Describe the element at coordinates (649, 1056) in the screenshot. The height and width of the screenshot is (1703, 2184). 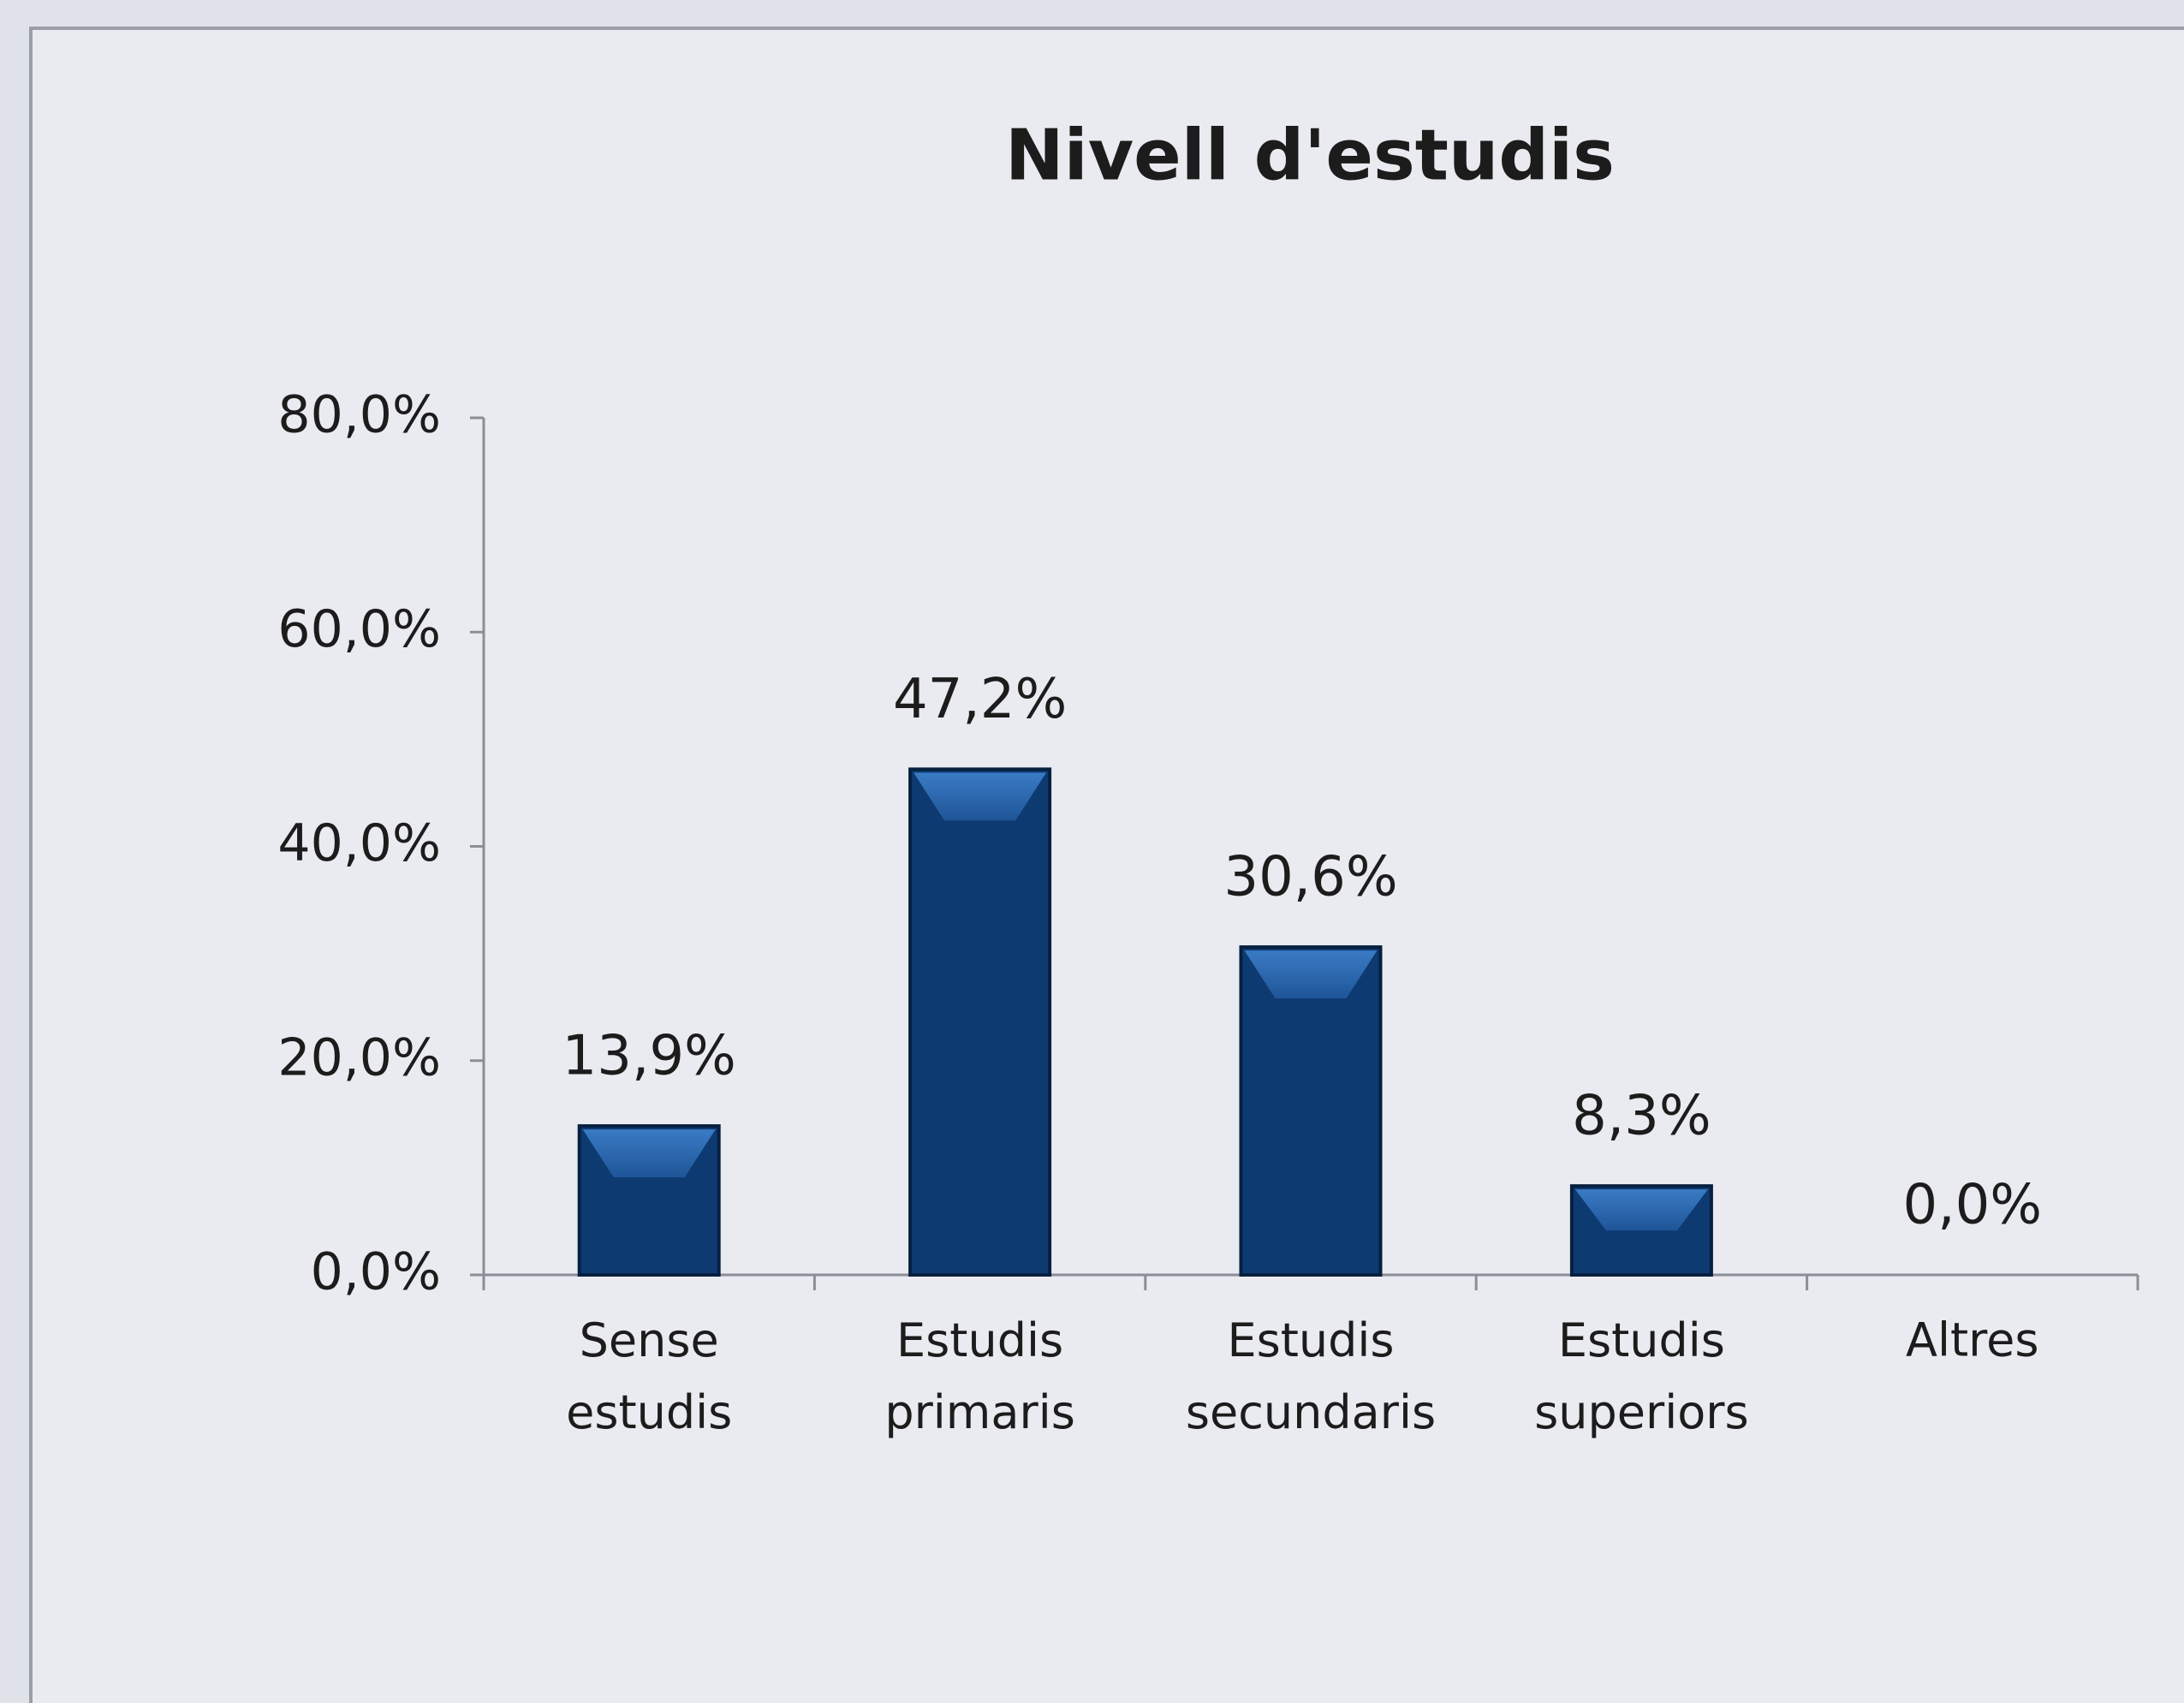
I see `data-label: 13,9%` at that location.